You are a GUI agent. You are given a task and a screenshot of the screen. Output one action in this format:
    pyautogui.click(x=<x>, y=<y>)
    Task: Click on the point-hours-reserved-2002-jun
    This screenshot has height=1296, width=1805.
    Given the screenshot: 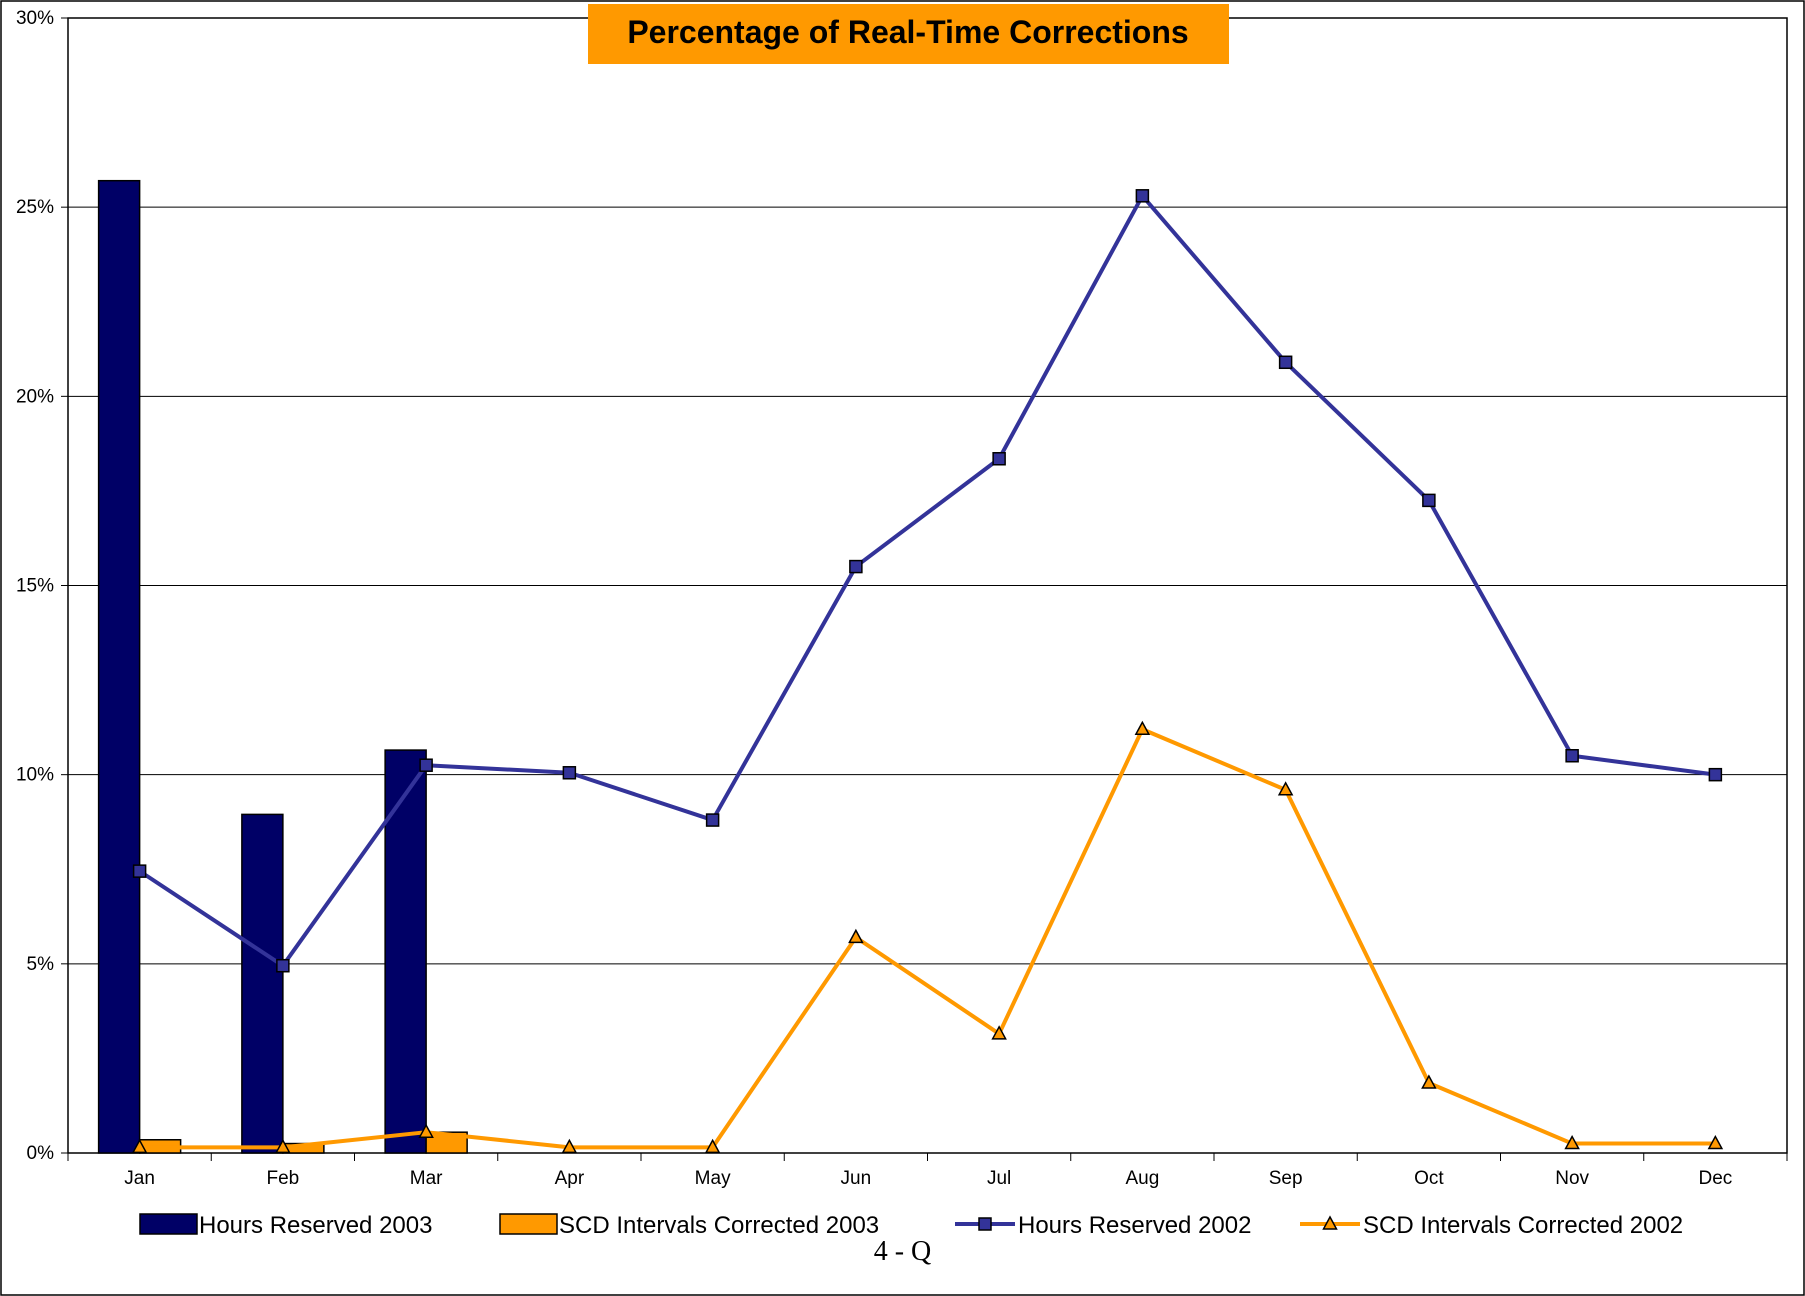 What is the action you would take?
    pyautogui.click(x=856, y=566)
    